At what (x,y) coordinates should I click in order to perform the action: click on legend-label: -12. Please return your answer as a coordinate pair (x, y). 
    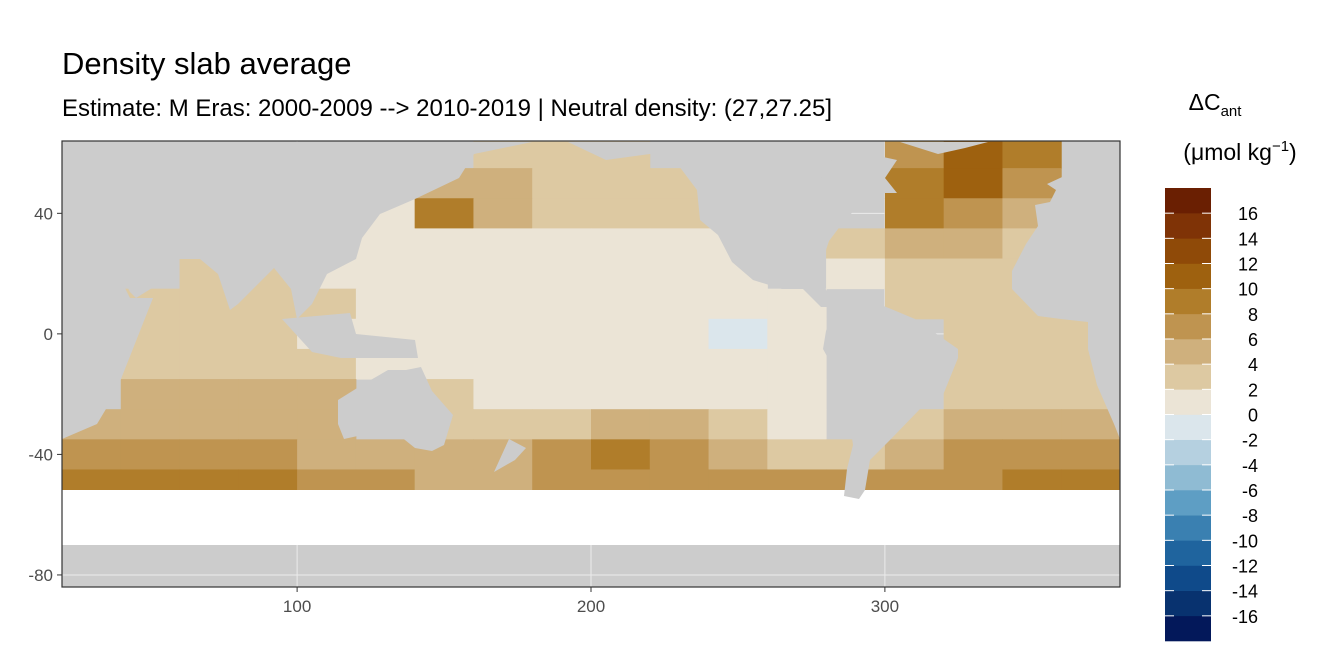
    Looking at the image, I should click on (1245, 567).